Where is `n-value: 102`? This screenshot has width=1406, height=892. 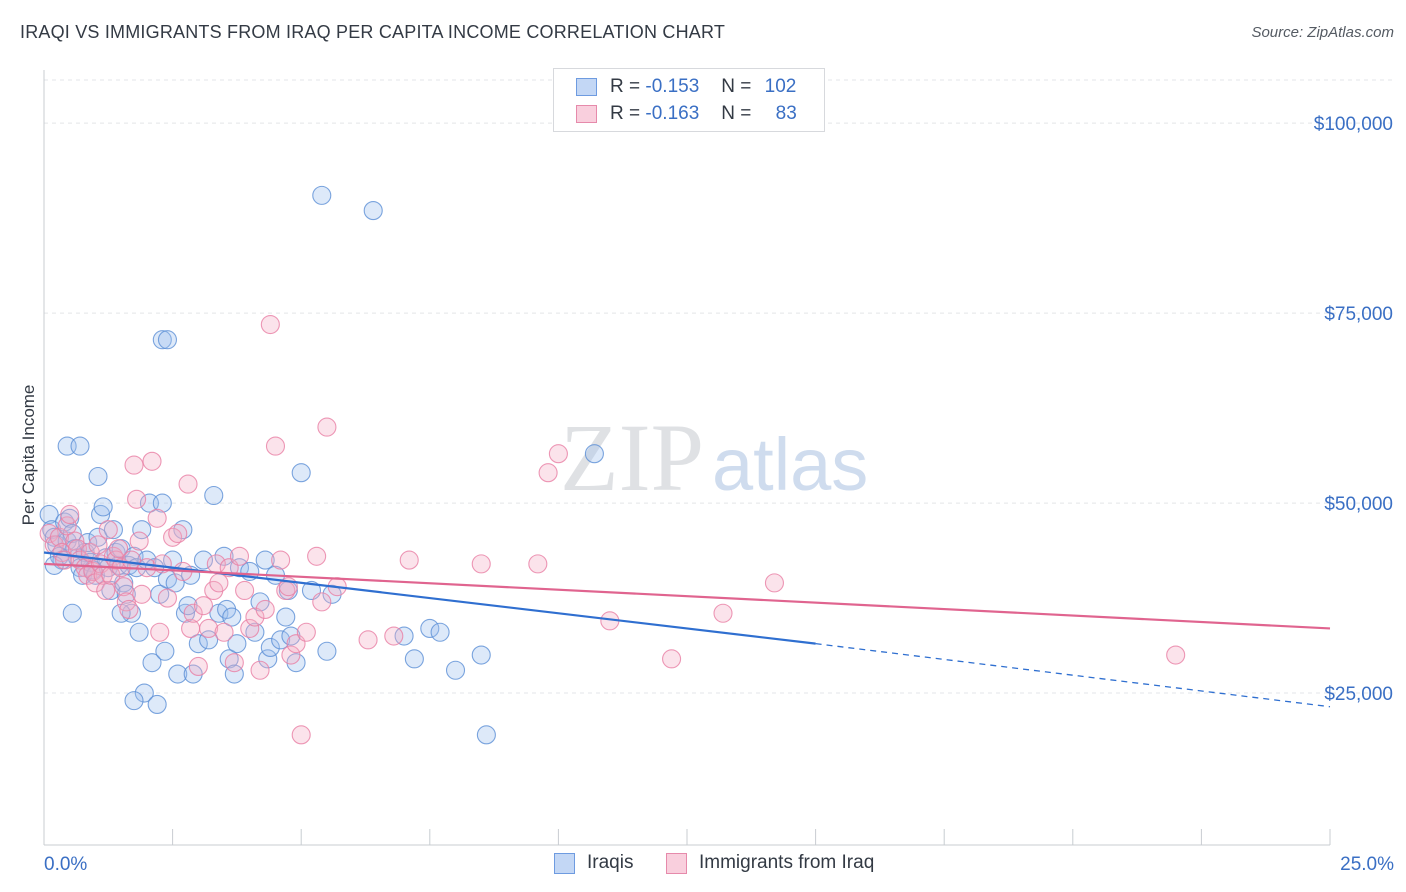 n-value: 102 is located at coordinates (780, 86).